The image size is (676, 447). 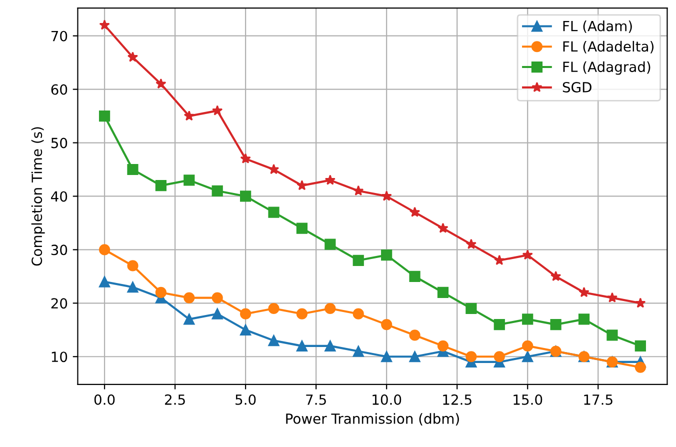 What do you see at coordinates (608, 47) in the screenshot?
I see `legend-label: FL (Adadelta)` at bounding box center [608, 47].